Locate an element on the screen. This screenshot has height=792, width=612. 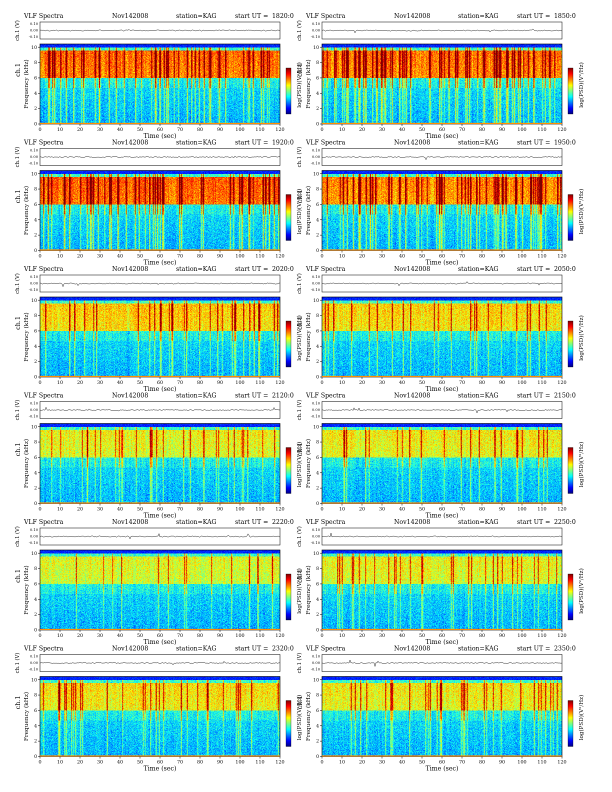
panel-header-start-ut: 2350:0 is located at coordinates (565, 649).